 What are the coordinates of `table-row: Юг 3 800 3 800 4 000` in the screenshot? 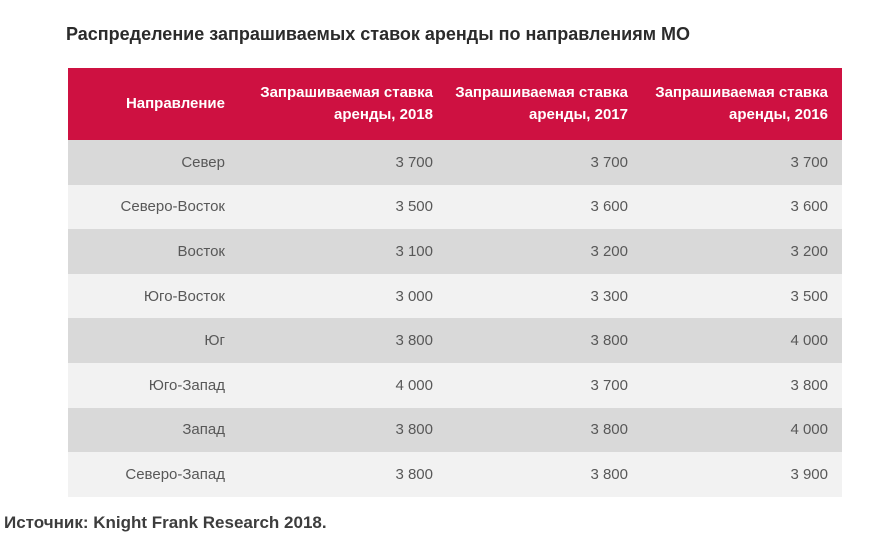 It's located at (455, 340).